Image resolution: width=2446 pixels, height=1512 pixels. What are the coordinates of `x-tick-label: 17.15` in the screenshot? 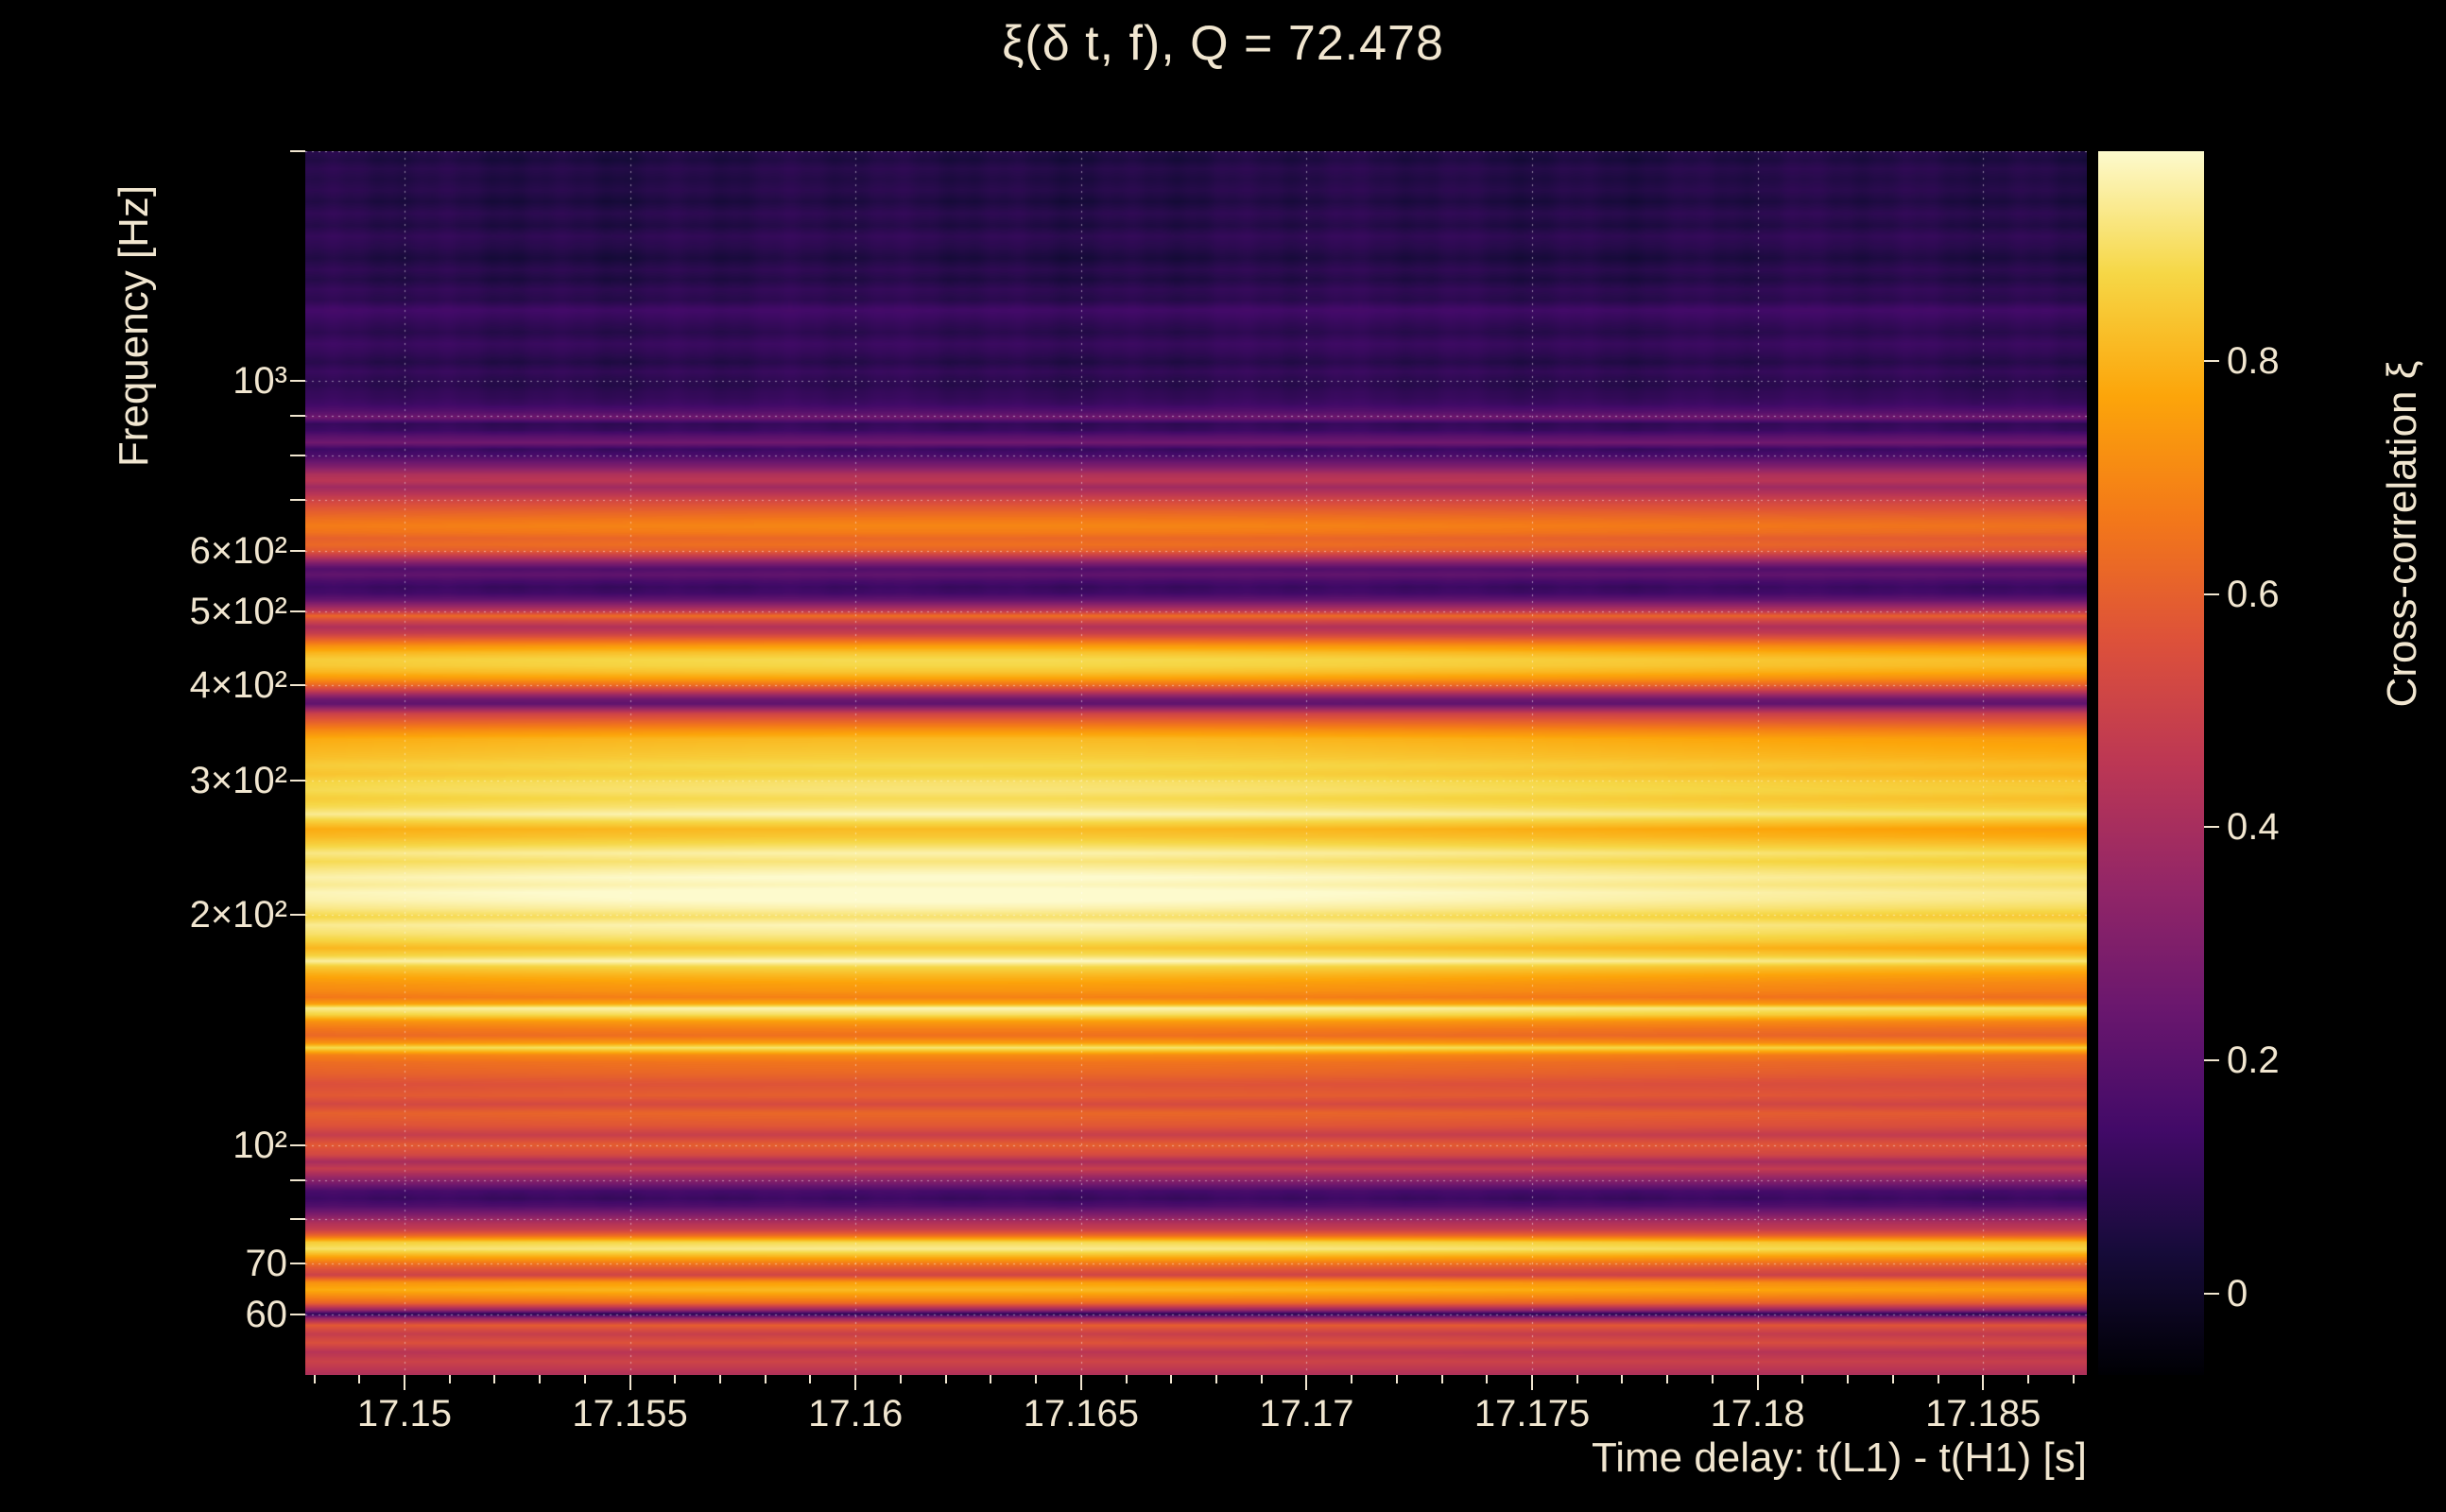 It's located at (404, 1414).